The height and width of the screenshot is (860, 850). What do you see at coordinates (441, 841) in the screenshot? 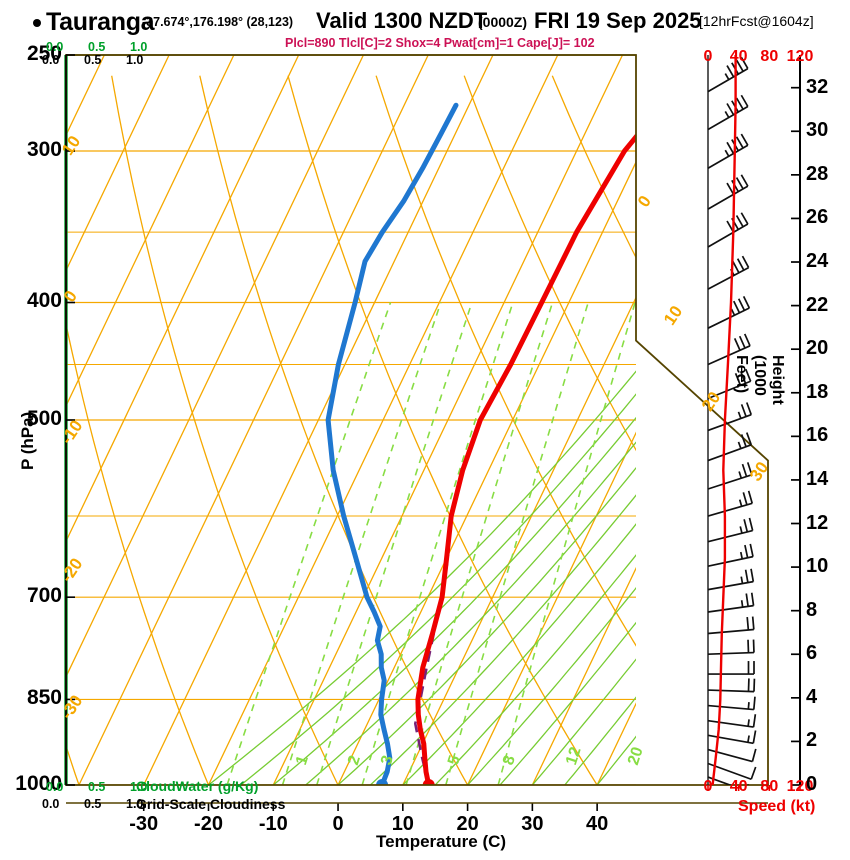
I see `temperature-axis-label: Temperature (C)` at bounding box center [441, 841].